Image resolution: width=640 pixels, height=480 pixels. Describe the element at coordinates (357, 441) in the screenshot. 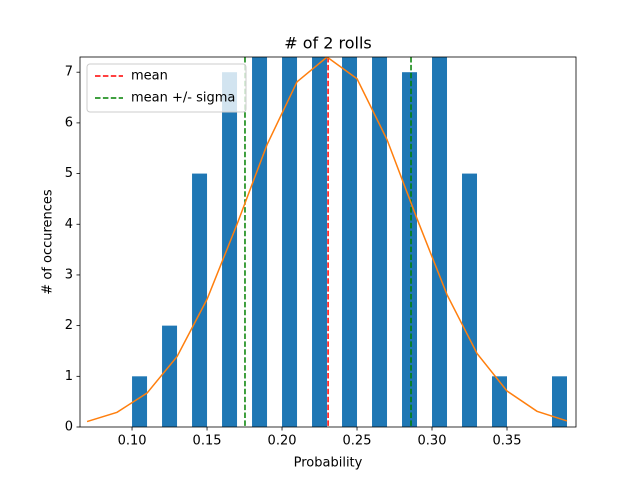

I see `x-tick-label: 0.25` at that location.